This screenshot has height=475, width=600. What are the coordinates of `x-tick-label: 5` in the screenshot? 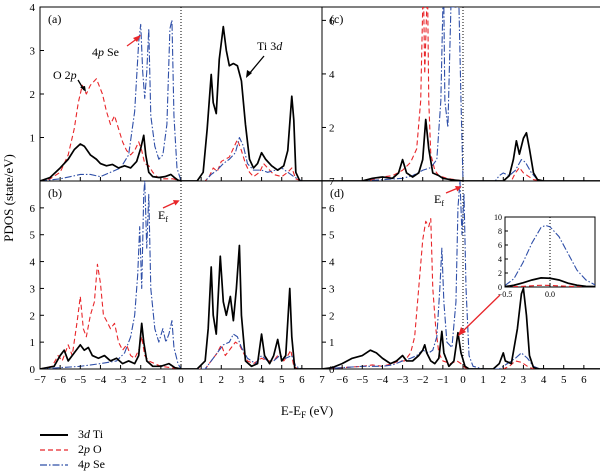 It's located at (564, 380).